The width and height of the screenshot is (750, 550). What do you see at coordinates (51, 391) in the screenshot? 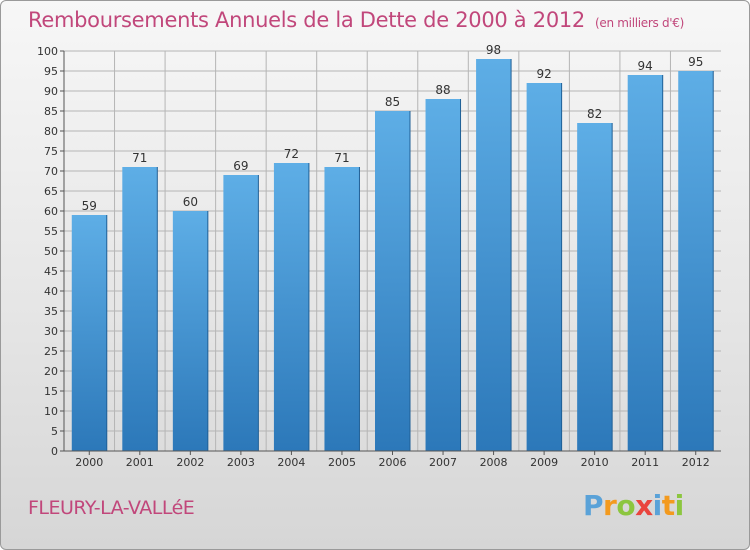
I see `y-tick-label: 15` at bounding box center [51, 391].